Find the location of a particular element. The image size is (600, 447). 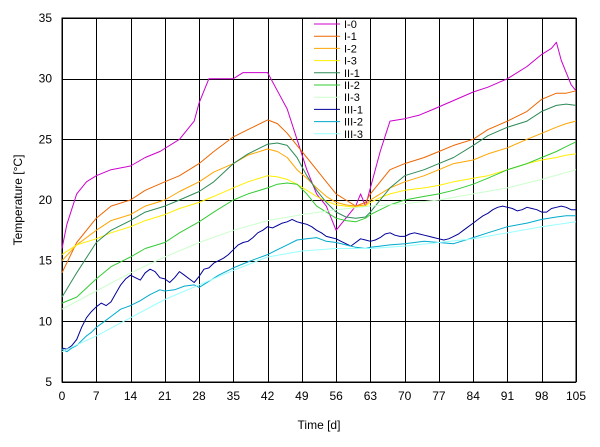

legend-label: I-2 is located at coordinates (350, 49).